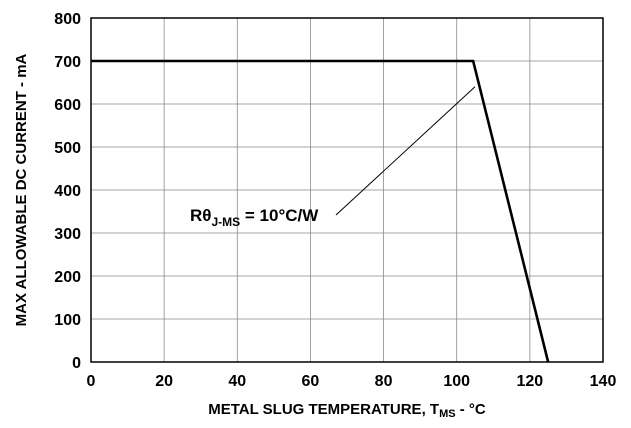 This screenshot has height=428, width=631. What do you see at coordinates (206, 215) in the screenshot?
I see `annotation-theta: θ` at bounding box center [206, 215].